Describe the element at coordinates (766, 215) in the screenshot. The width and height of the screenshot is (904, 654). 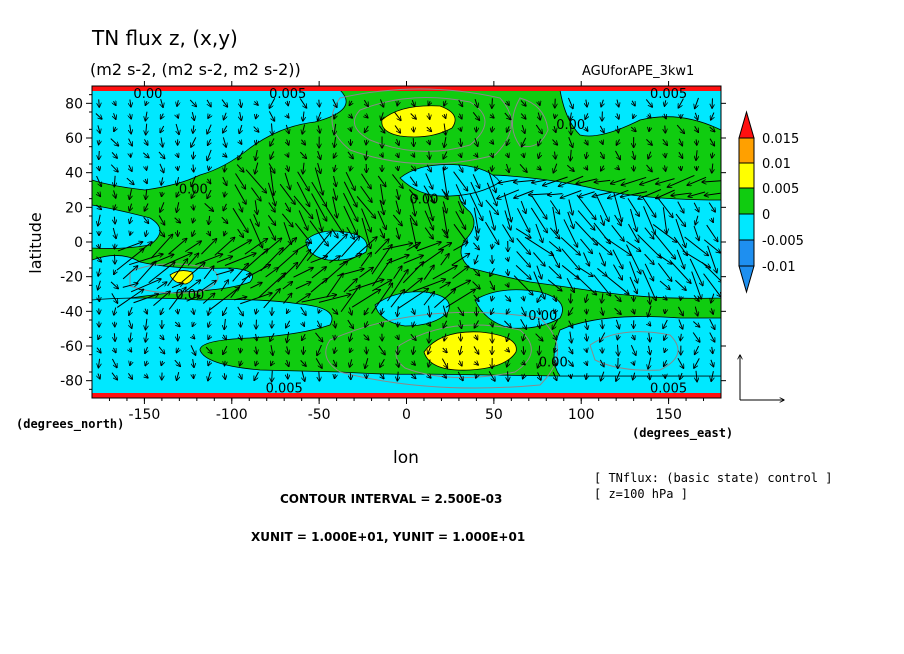
I see `colorbar-label: 0` at that location.